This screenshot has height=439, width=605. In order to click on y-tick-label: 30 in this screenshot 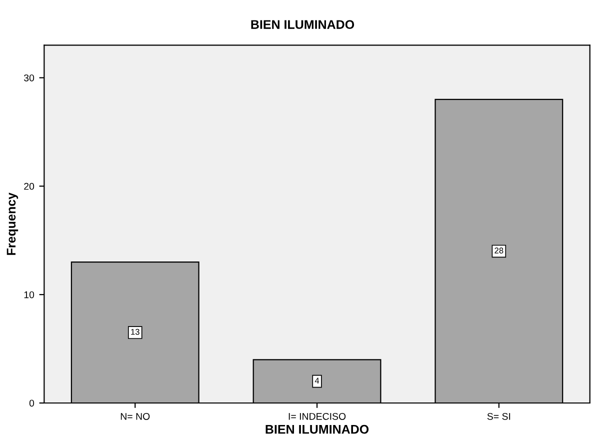, I will do `click(29, 78)`.